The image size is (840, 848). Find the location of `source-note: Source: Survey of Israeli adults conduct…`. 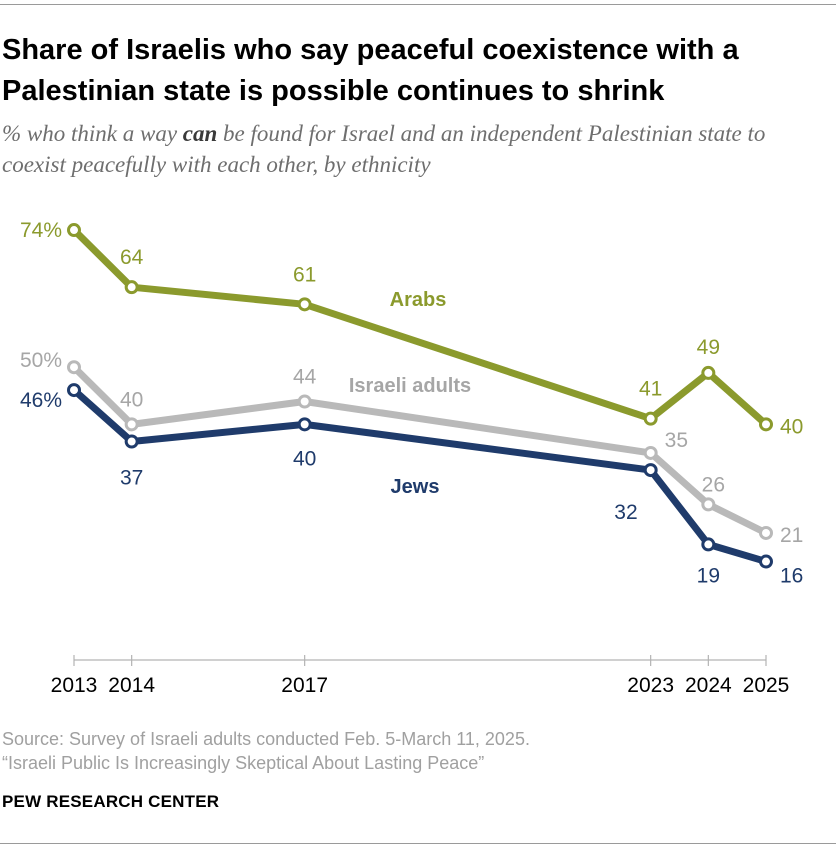

source-note: Source: Survey of Israeli adults conduct… is located at coordinates (266, 751).